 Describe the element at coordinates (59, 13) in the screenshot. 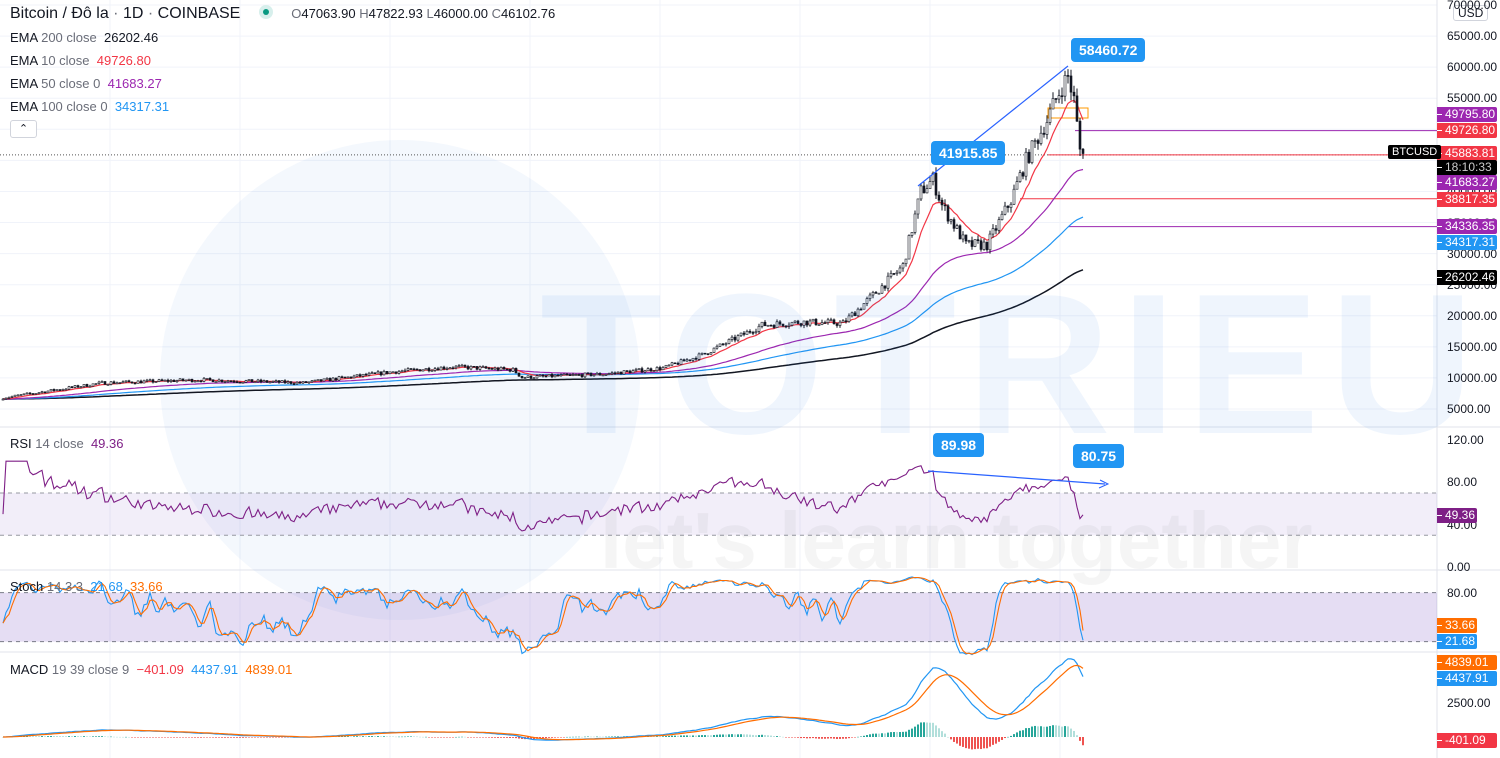

I see `symbol-name: Bitcoin / Đô la` at that location.